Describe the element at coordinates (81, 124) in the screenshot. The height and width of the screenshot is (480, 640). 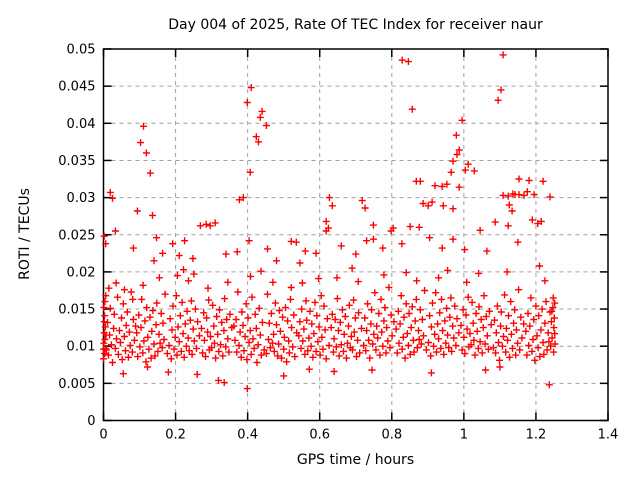
I see `svg-text: 0.04` at that location.